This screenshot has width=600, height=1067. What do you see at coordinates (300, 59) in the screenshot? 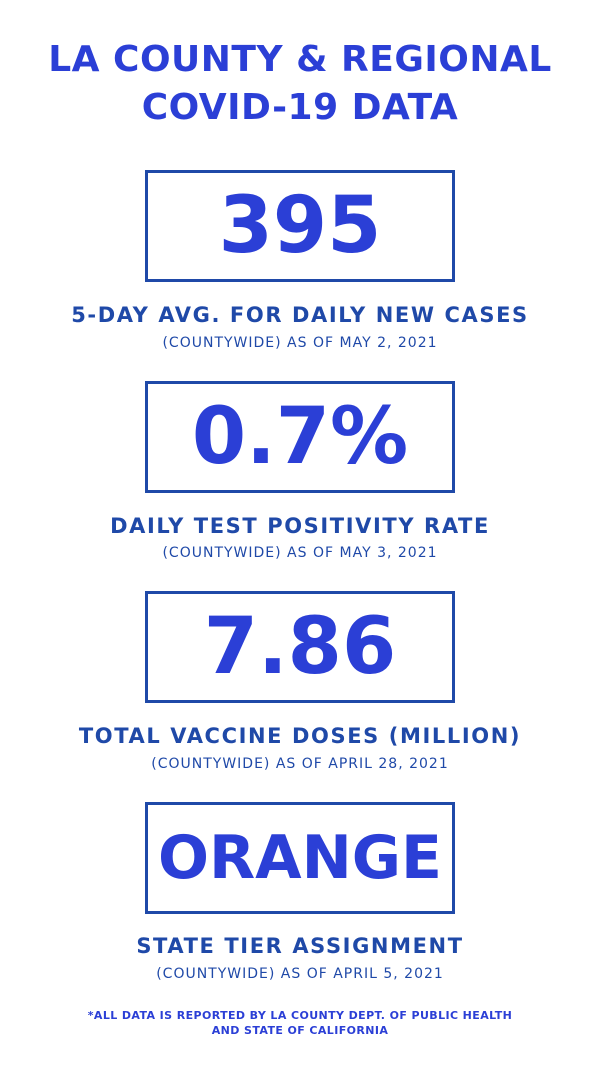
I see `title-line-1: LA COUNTY & REGIONAL` at bounding box center [300, 59].